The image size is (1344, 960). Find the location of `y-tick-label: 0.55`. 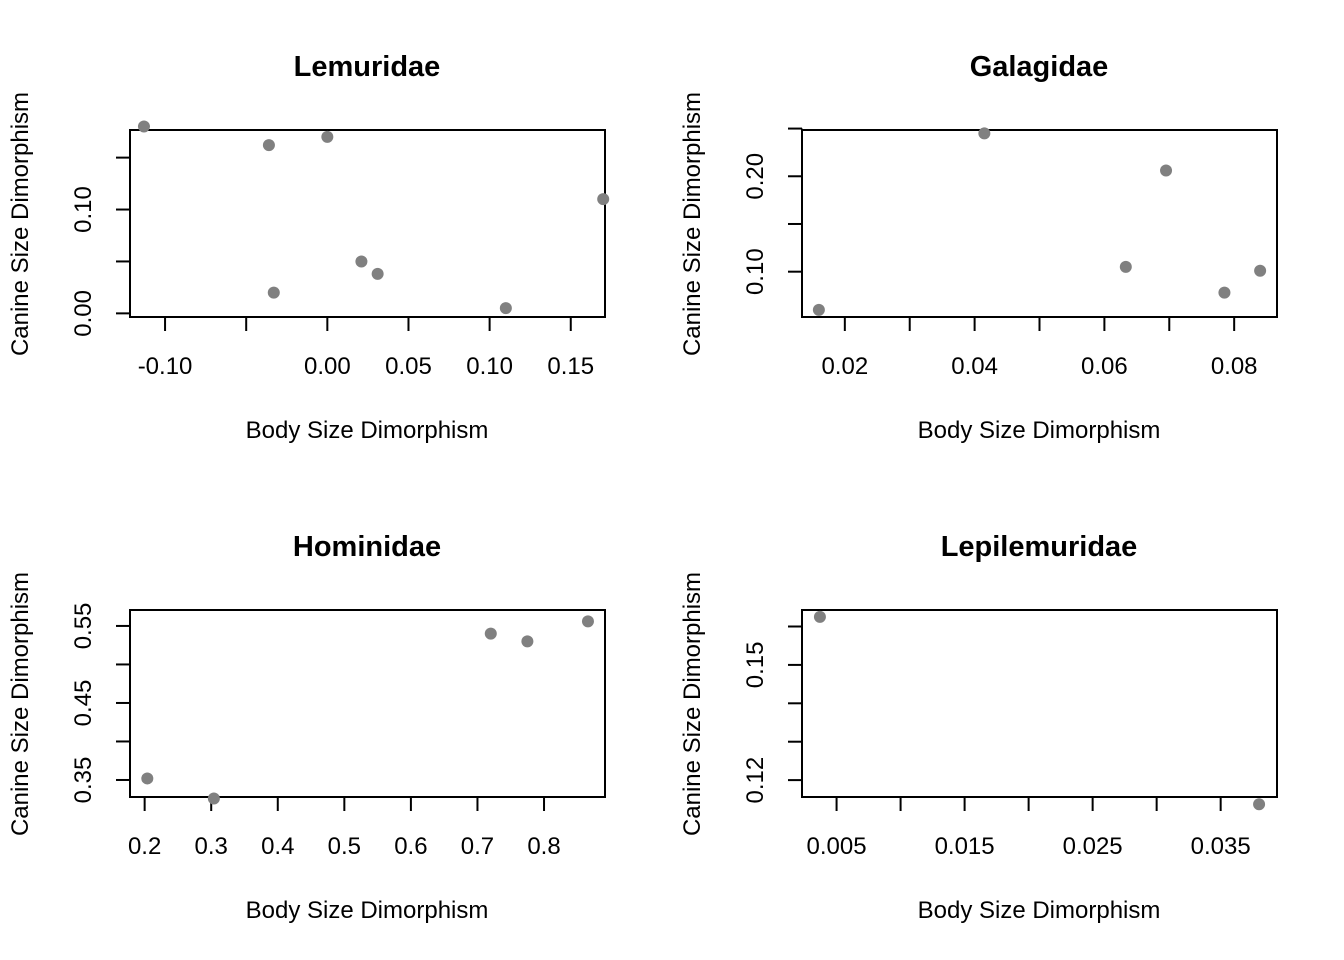

y-tick-label: 0.55 is located at coordinates (83, 626).